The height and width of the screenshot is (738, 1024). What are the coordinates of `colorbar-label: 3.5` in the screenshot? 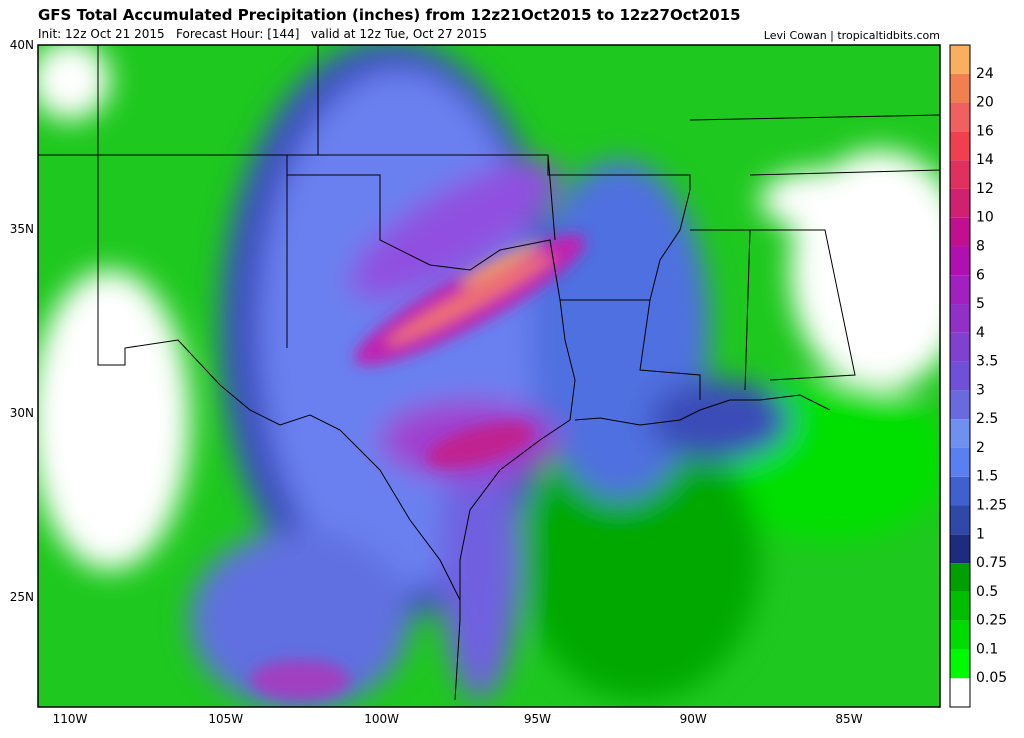 It's located at (987, 362).